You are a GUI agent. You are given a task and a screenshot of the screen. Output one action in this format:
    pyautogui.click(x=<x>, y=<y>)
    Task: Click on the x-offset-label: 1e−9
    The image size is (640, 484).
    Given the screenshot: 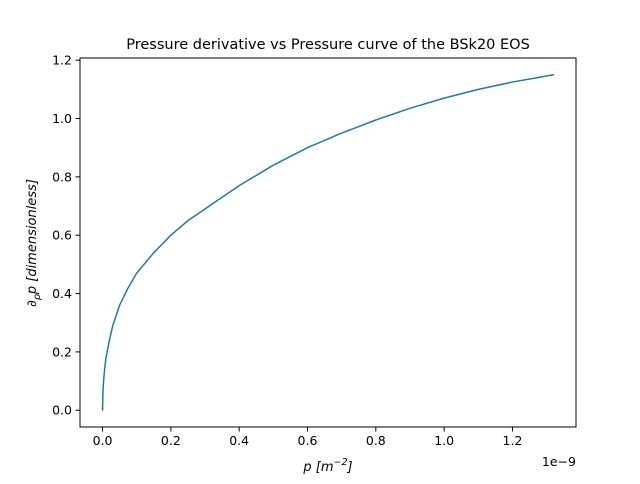 What is the action you would take?
    pyautogui.click(x=559, y=461)
    